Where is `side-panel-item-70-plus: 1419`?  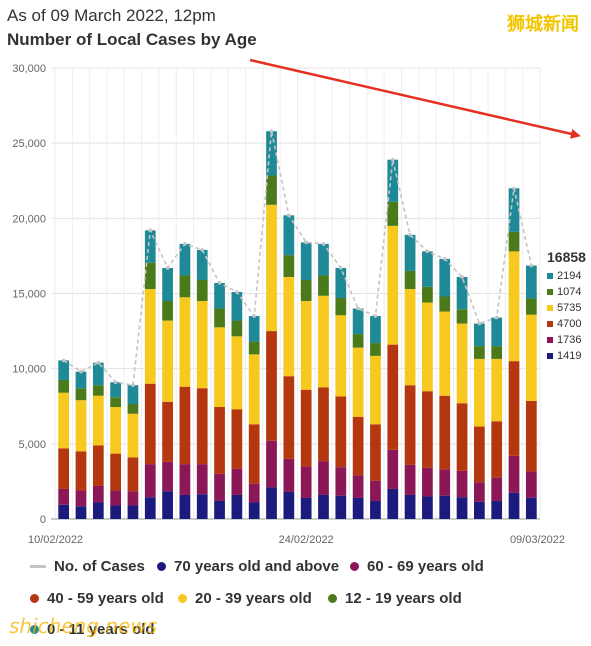 side-panel-item-70-plus: 1419 is located at coordinates (564, 356).